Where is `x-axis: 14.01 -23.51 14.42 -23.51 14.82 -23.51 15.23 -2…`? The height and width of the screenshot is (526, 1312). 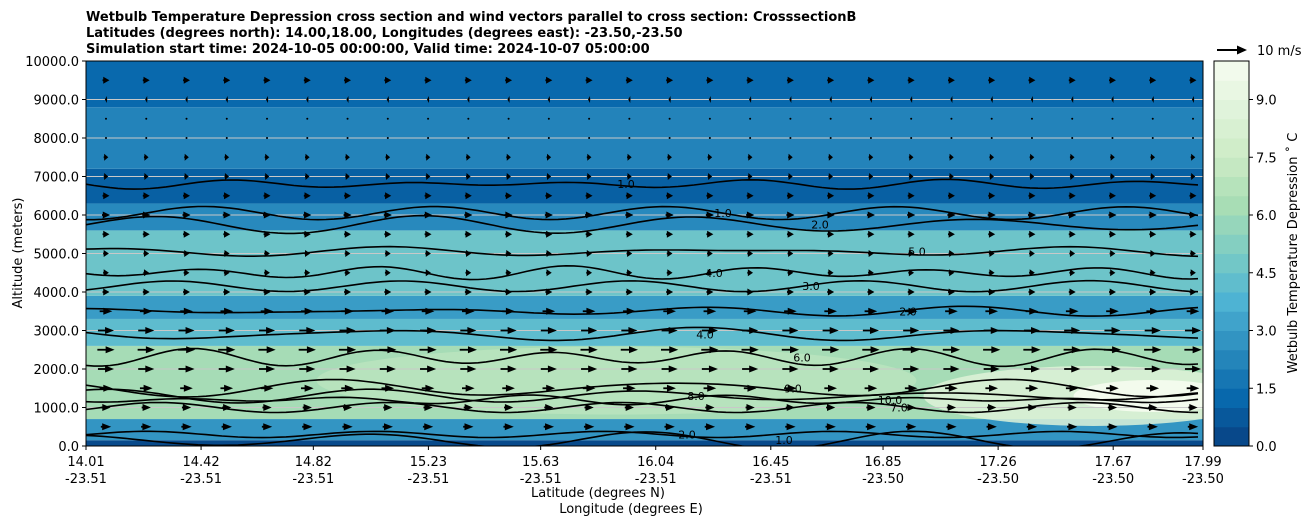
x-axis: 14.01 -23.51 14.42 -23.51 14.82 -23.51 15.23 -2… is located at coordinates (644, 466).